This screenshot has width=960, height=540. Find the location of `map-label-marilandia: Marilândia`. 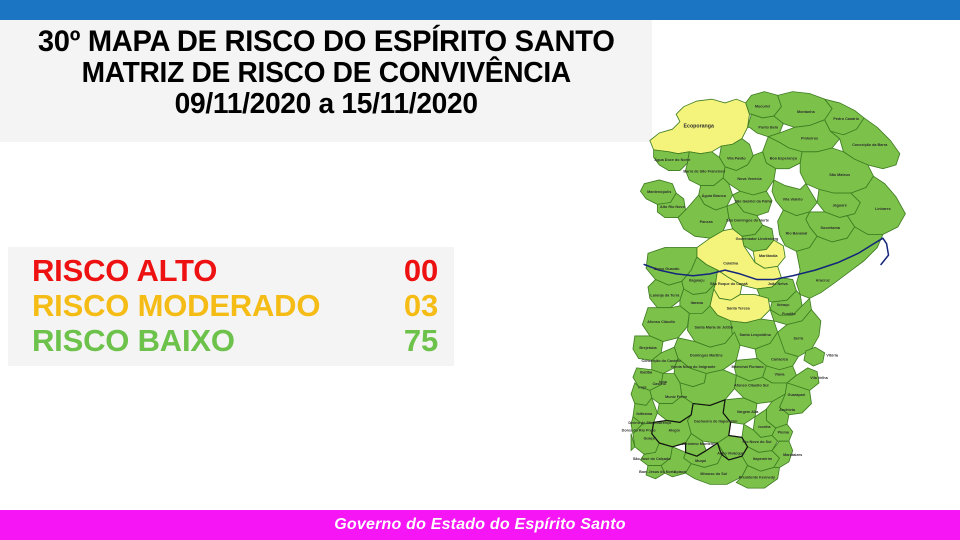

map-label-marilandia: Marilândia is located at coordinates (768, 256).